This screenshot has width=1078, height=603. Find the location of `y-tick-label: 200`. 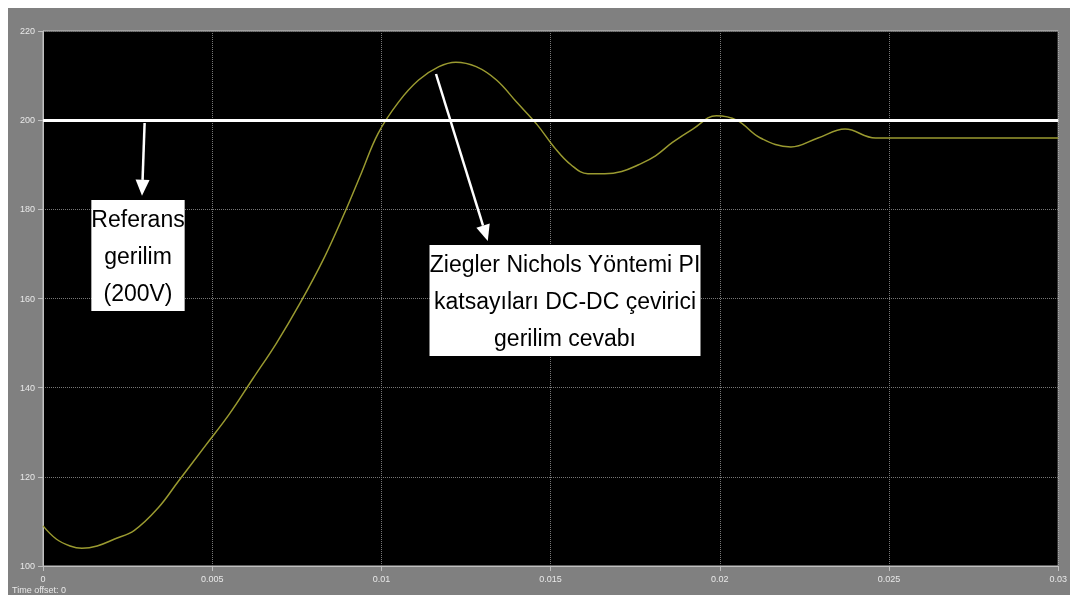

y-tick-label: 200 is located at coordinates (27, 120).